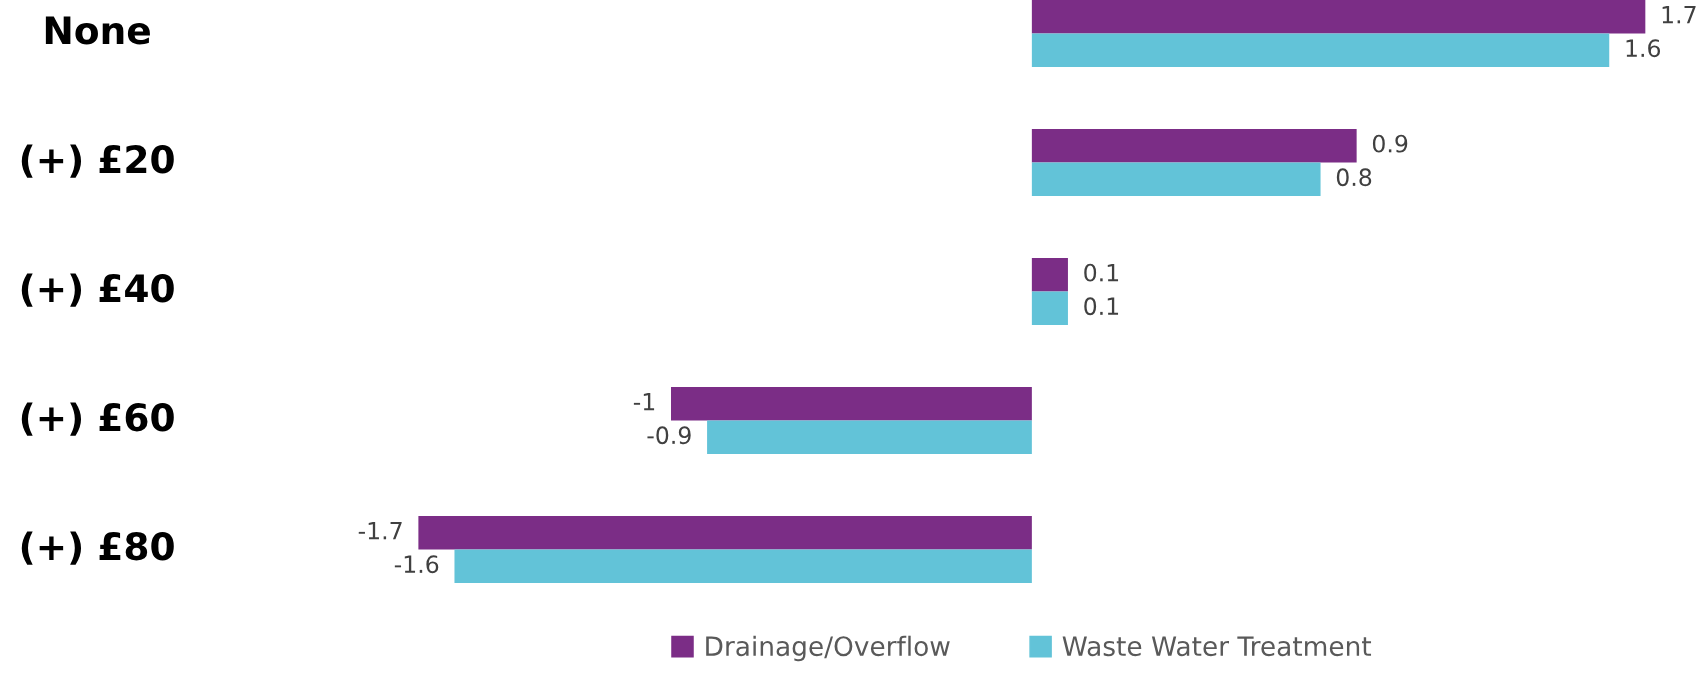 This screenshot has width=1703, height=685. Describe the element at coordinates (97, 30) in the screenshot. I see `y-tick-label: None` at that location.